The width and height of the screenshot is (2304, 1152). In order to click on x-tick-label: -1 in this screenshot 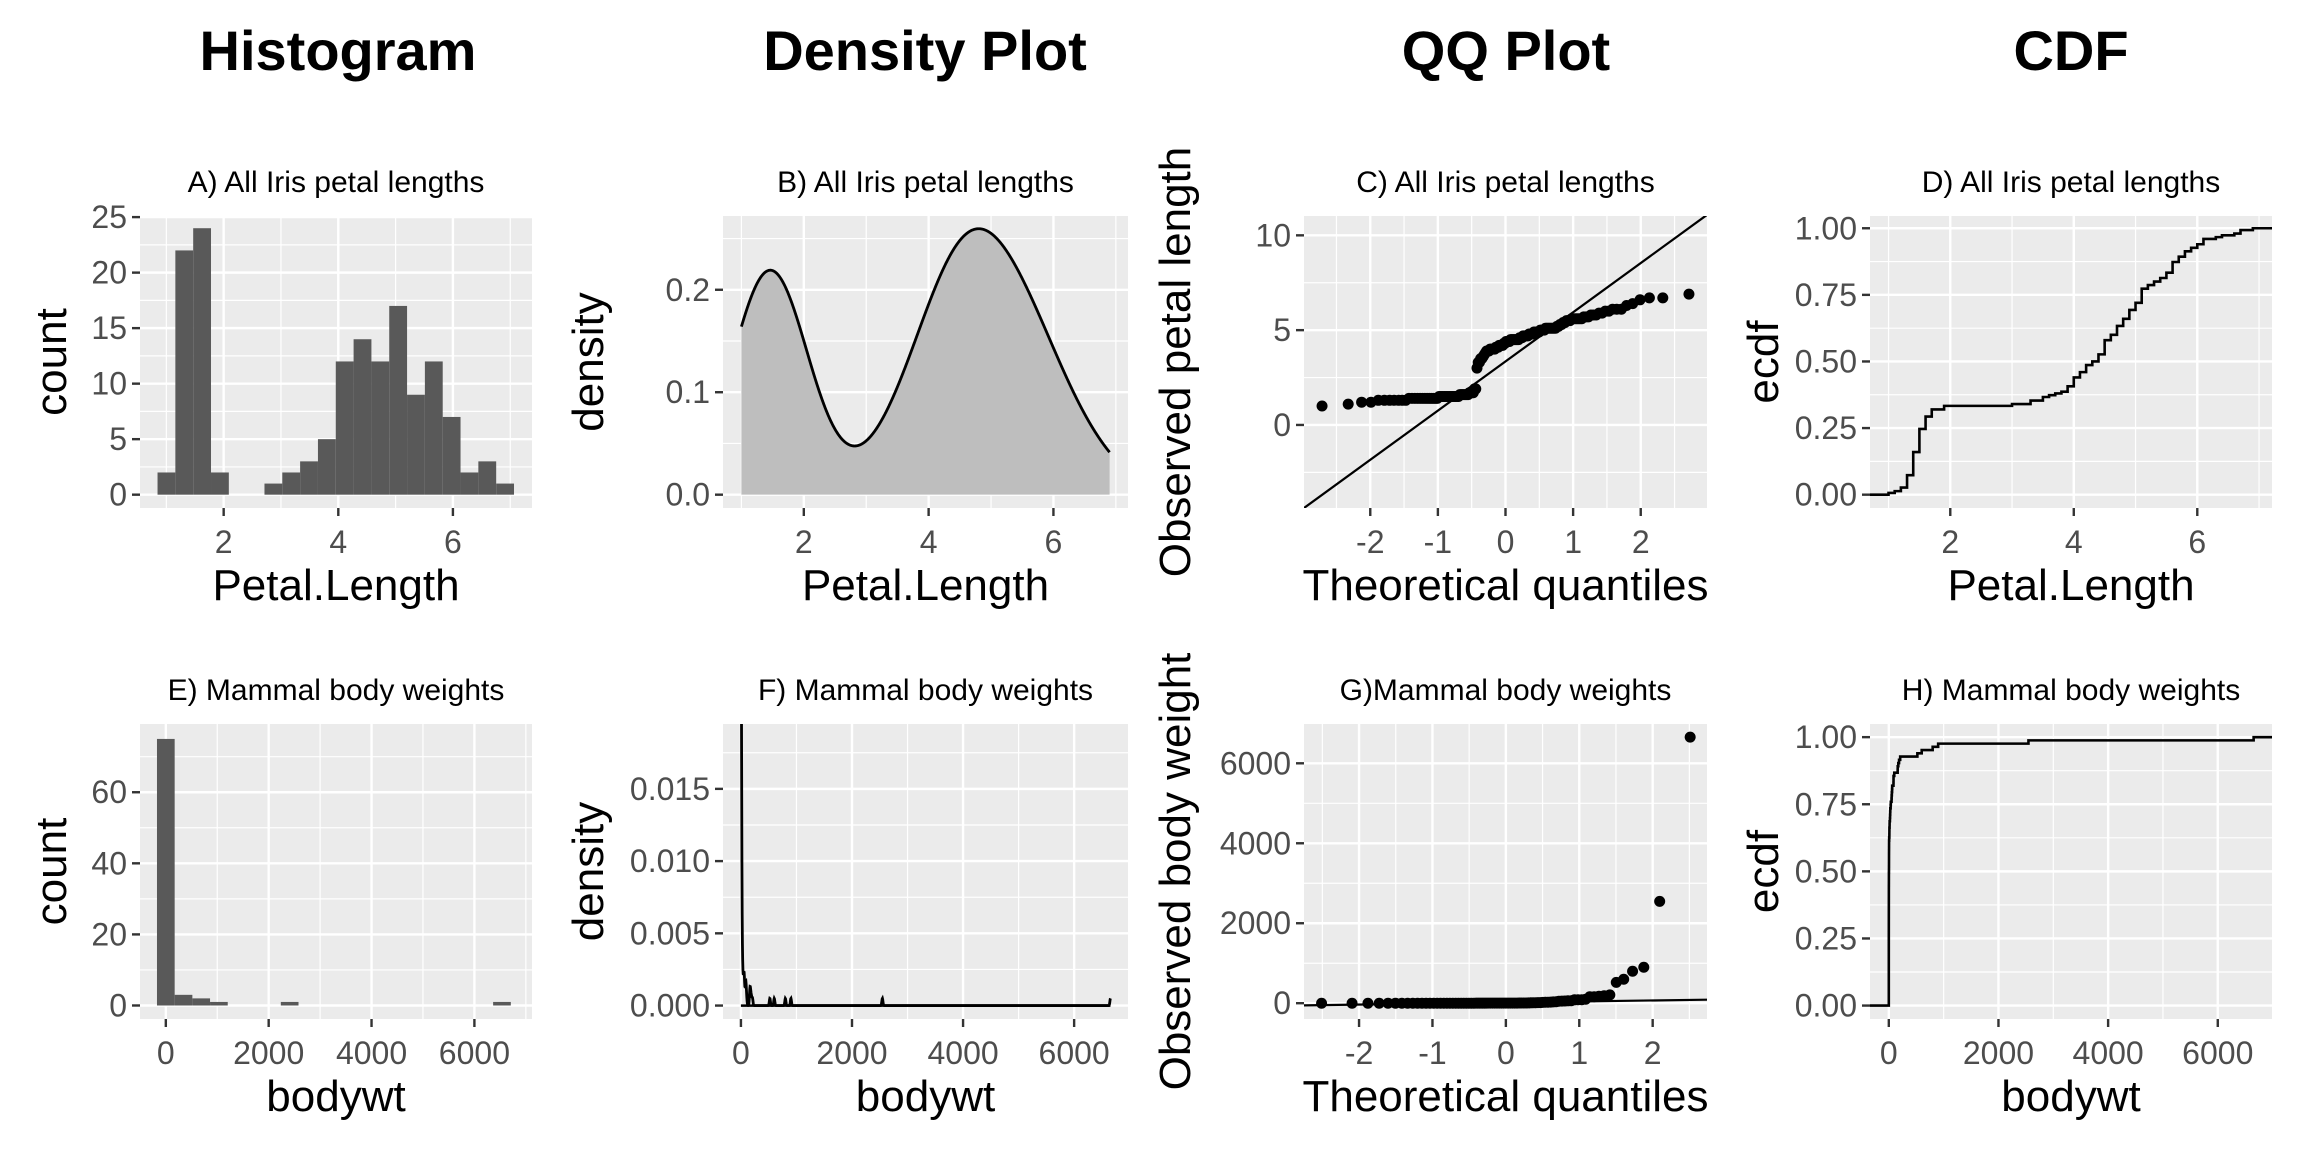, I will do `click(1438, 542)`.